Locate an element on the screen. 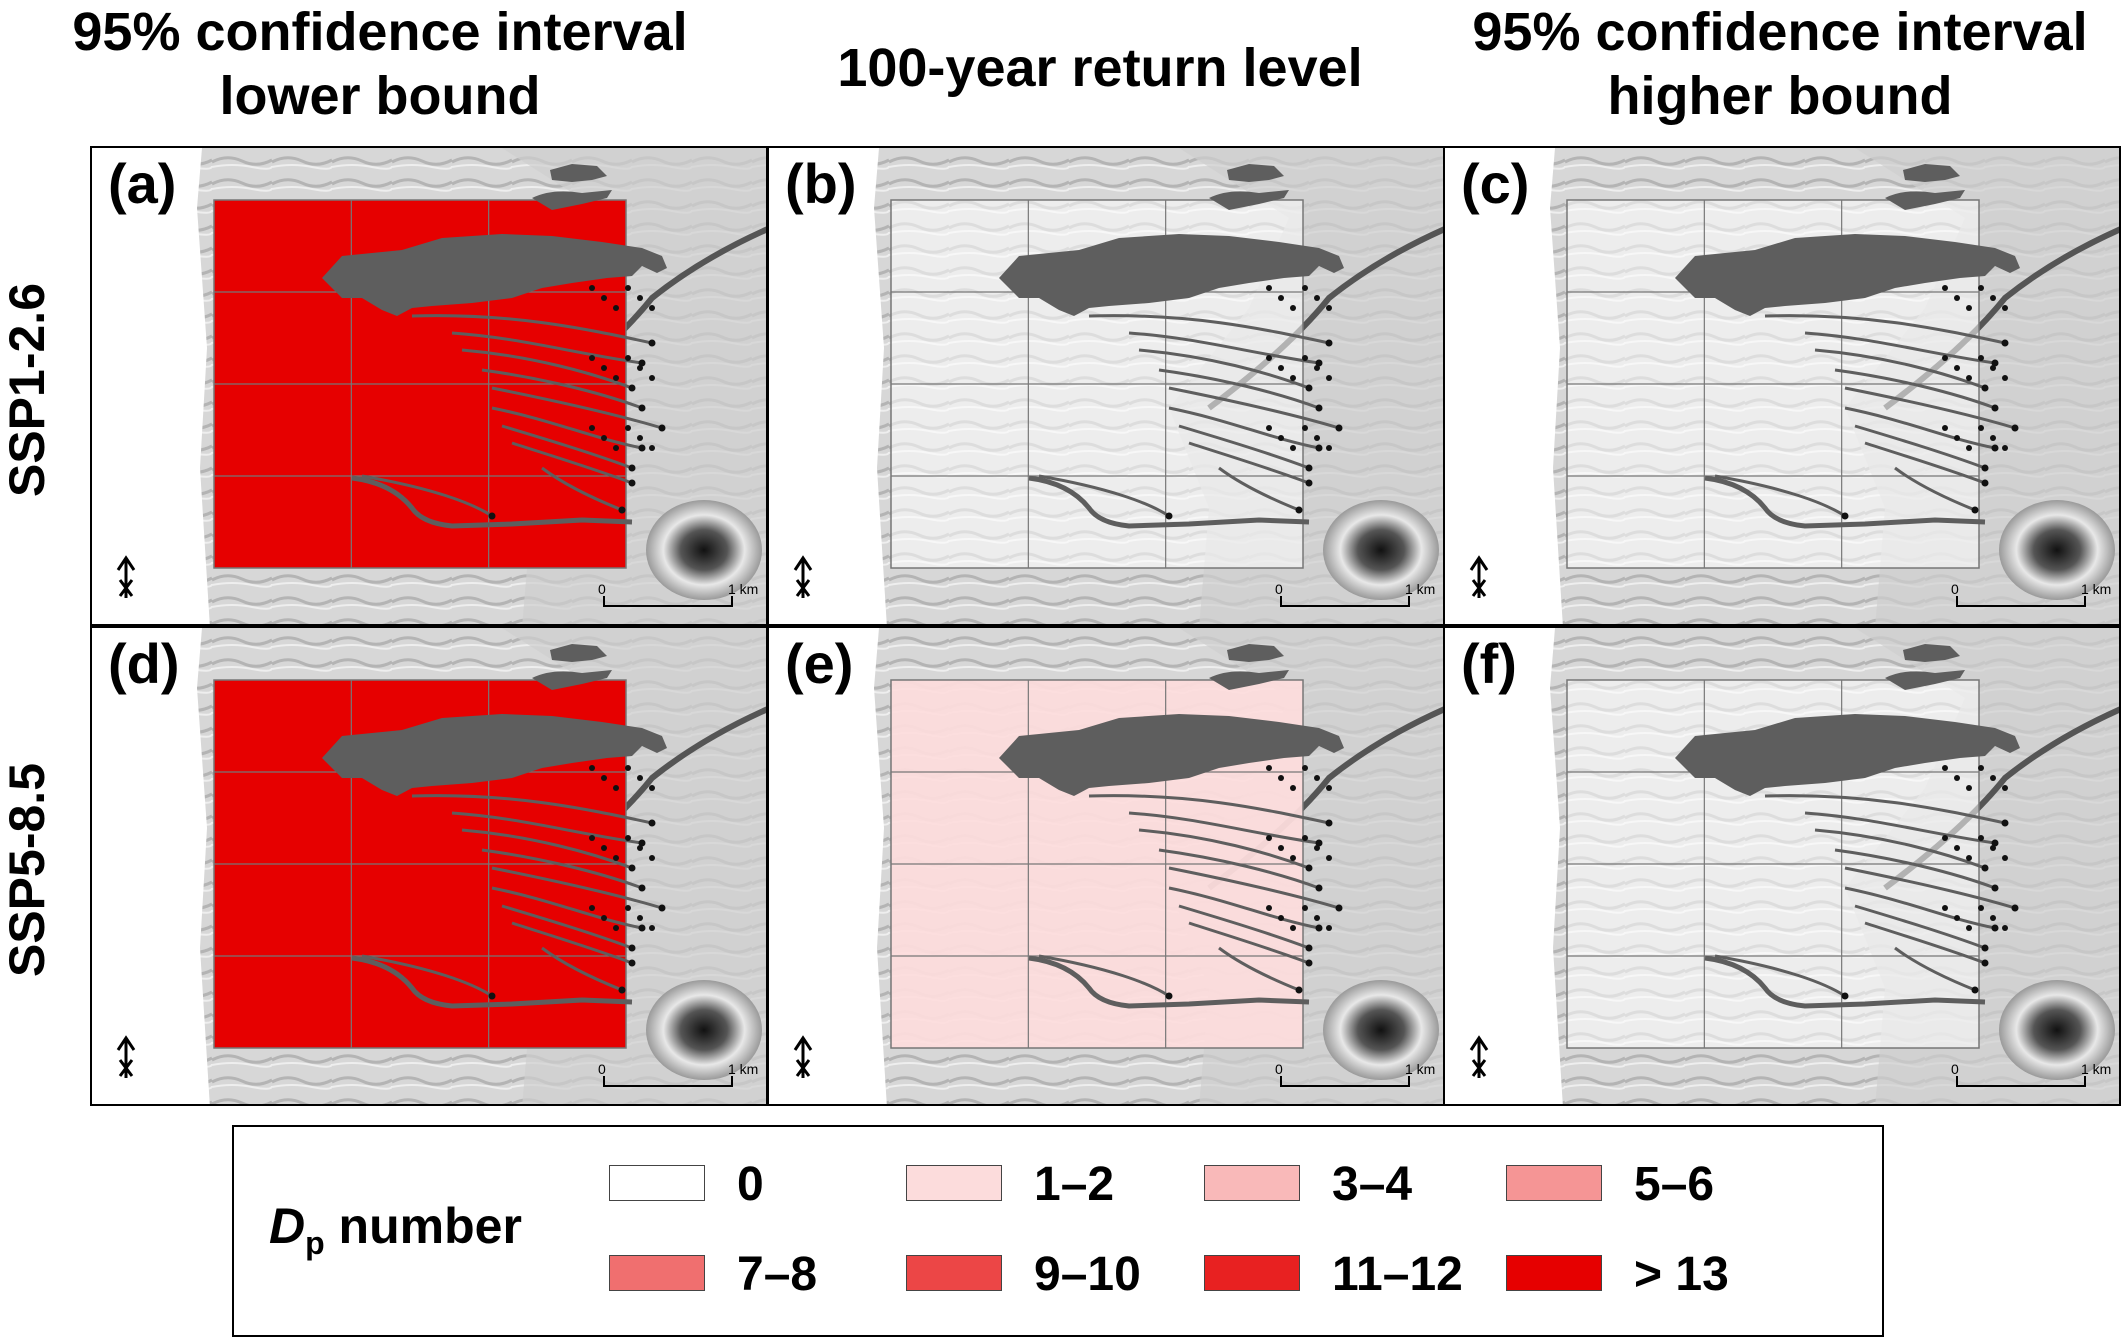 The width and height of the screenshot is (2128, 1344). legend-label: > 13 is located at coordinates (1681, 1274).